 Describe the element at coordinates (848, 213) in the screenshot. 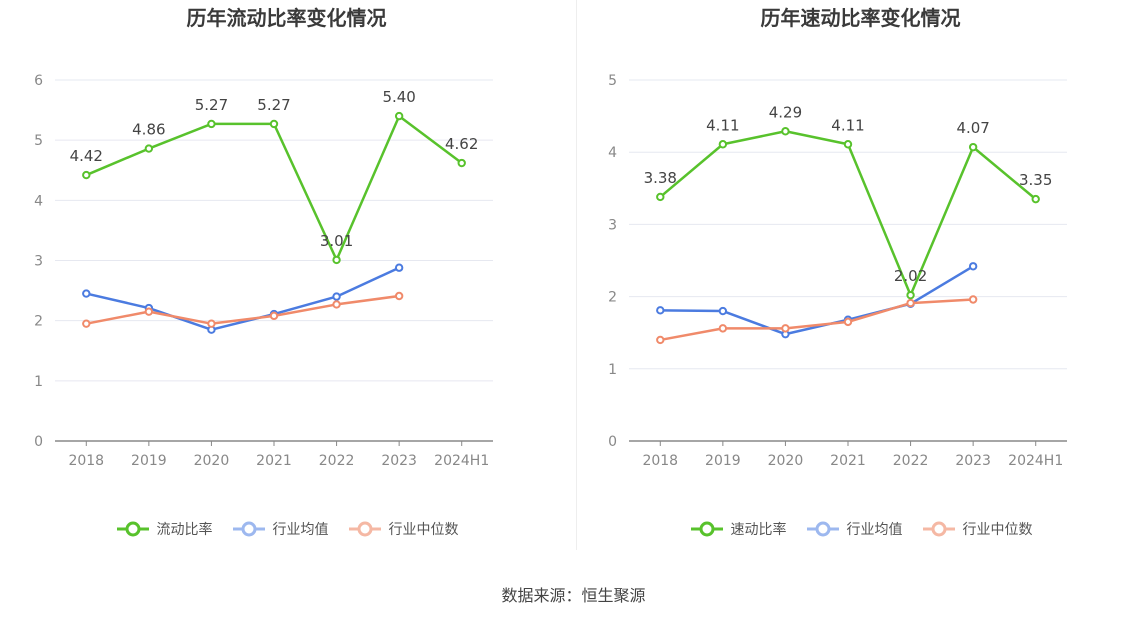

I see `series-line-ratio` at that location.